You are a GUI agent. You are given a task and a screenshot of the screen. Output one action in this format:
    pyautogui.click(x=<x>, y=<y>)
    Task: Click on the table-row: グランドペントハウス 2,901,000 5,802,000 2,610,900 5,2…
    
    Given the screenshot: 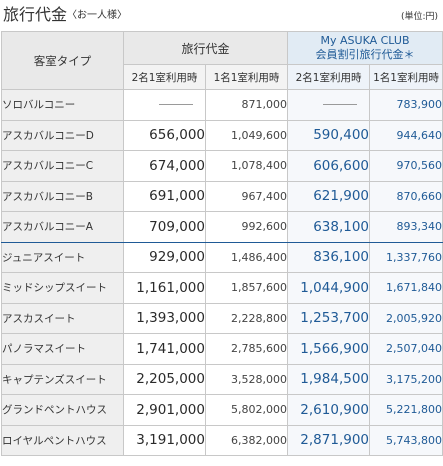 What is the action you would take?
    pyautogui.click(x=222, y=410)
    